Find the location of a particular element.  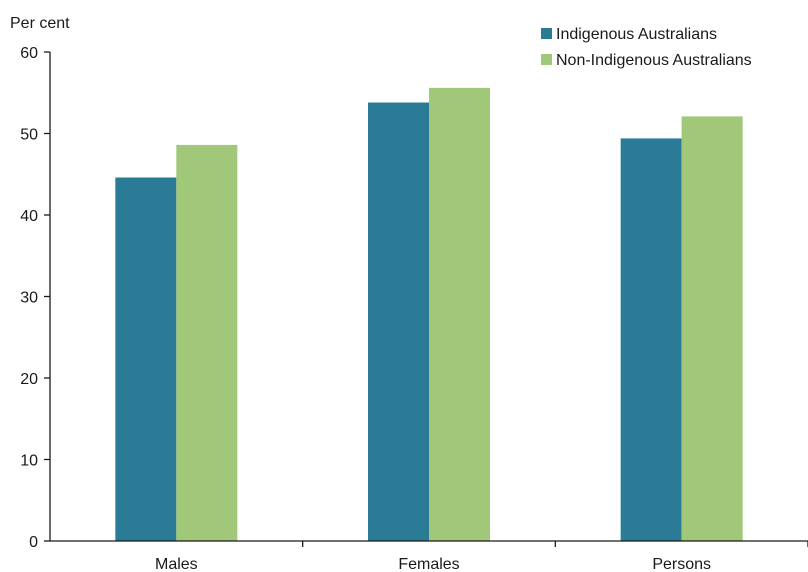

bar-females-indigenous is located at coordinates (398, 321).